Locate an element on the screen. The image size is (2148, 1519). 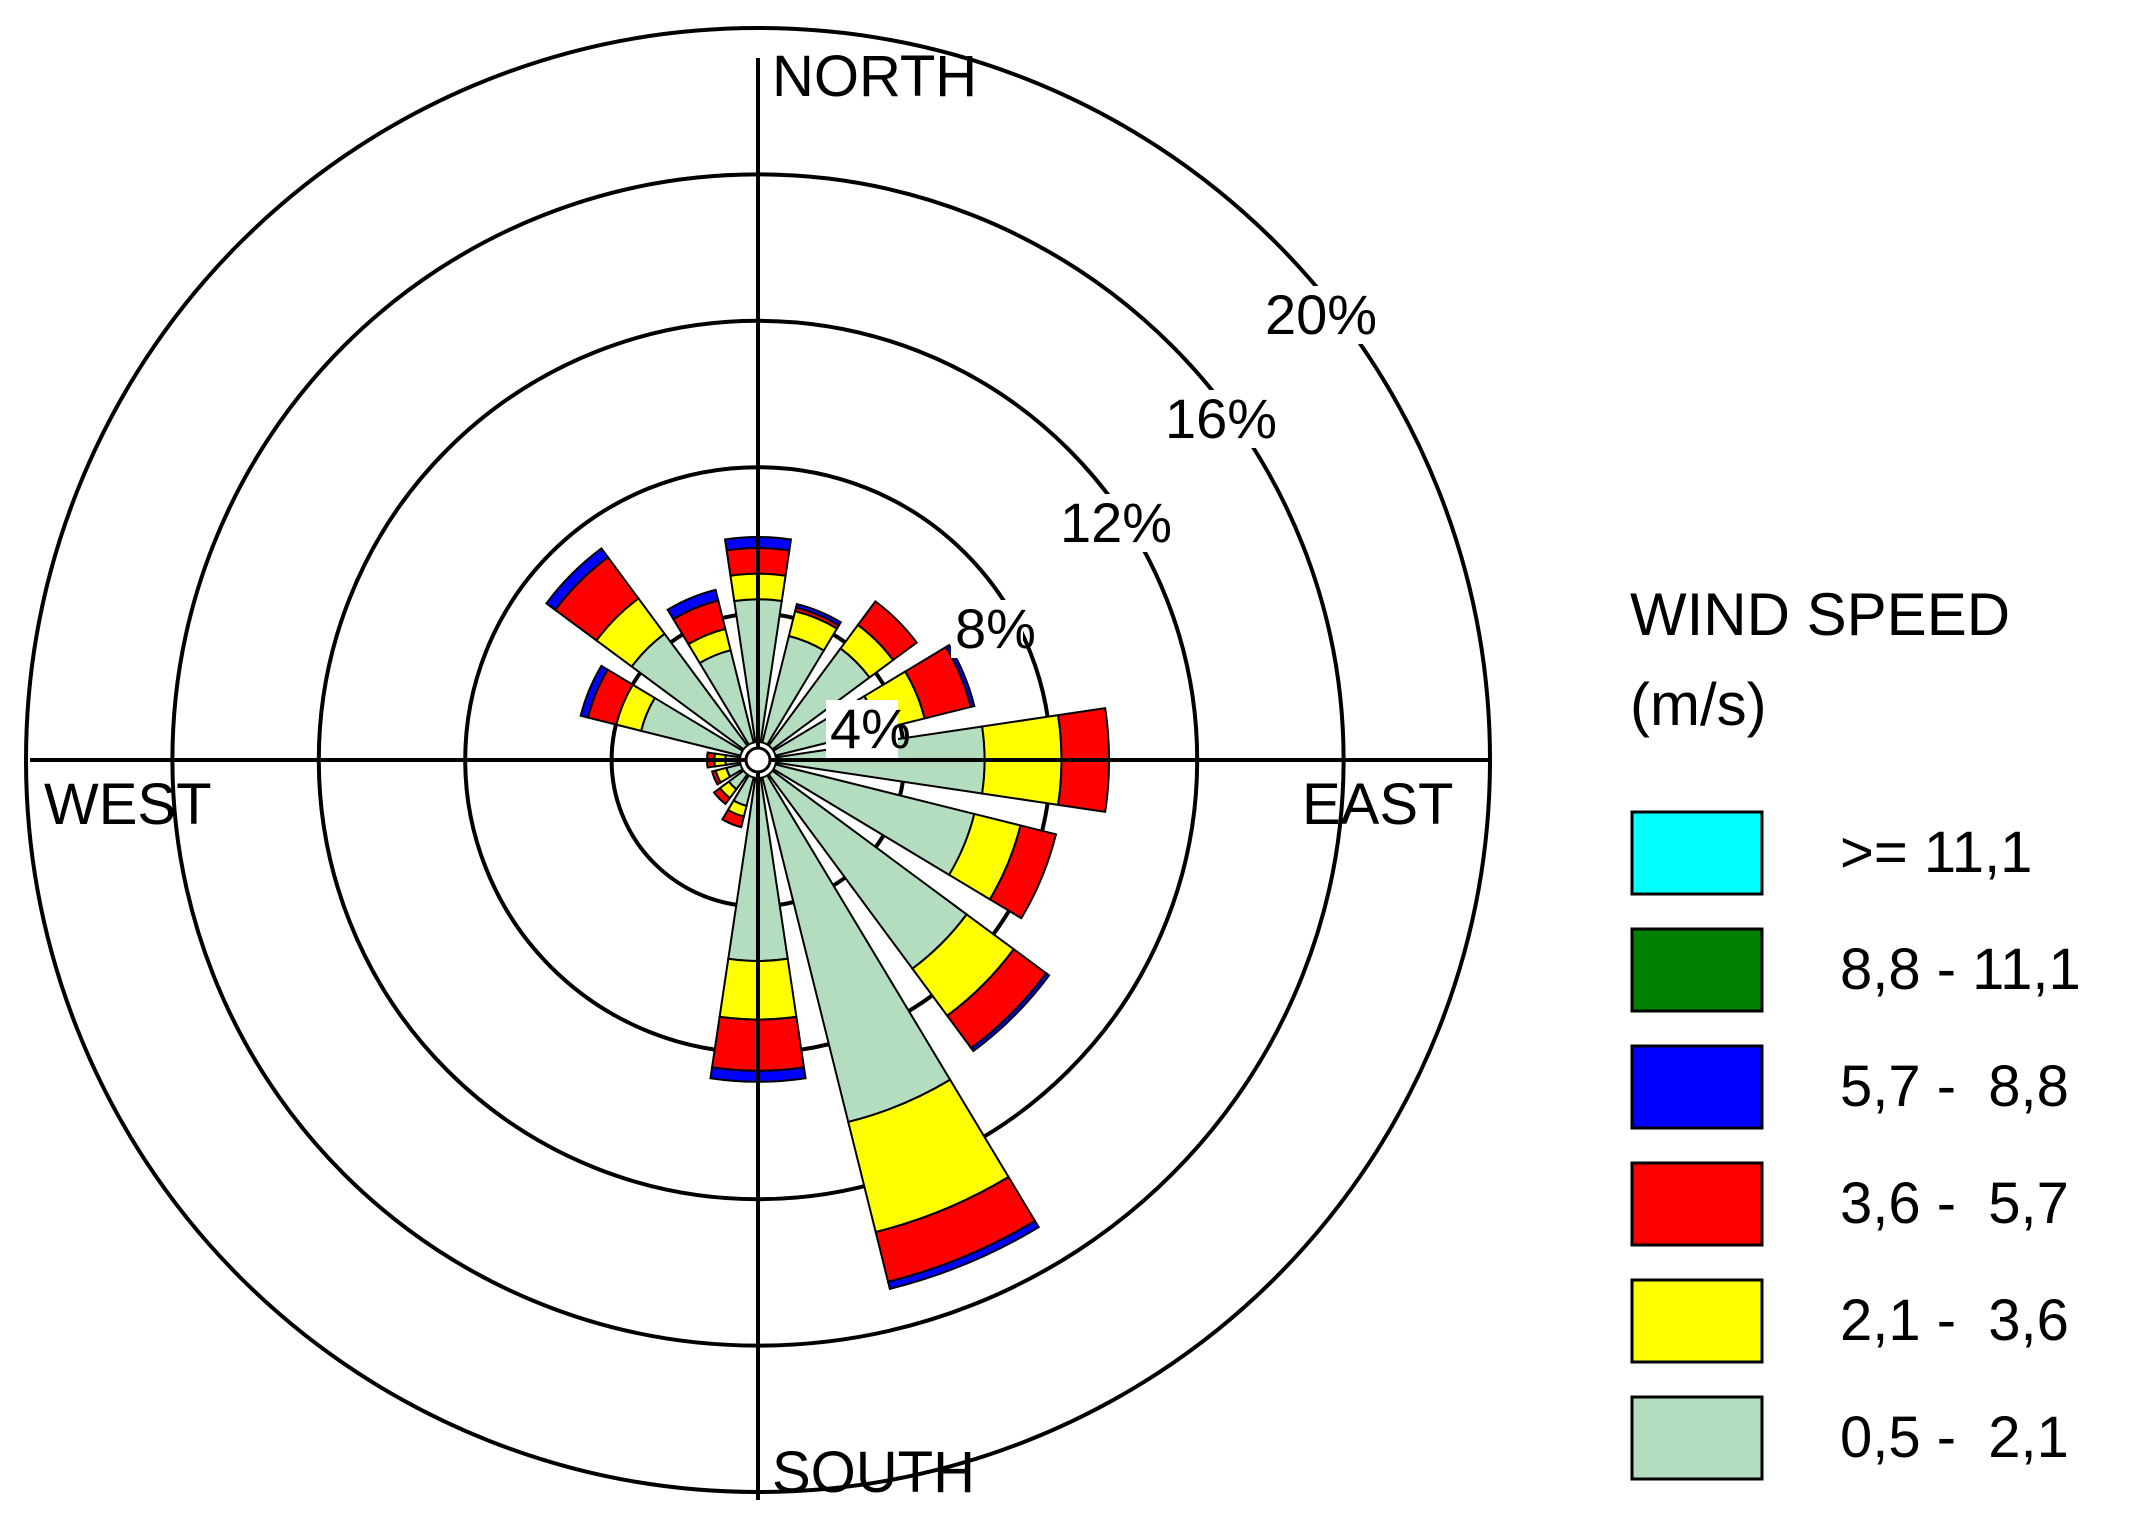
petal-157.5deg is located at coordinates (901, 1032).